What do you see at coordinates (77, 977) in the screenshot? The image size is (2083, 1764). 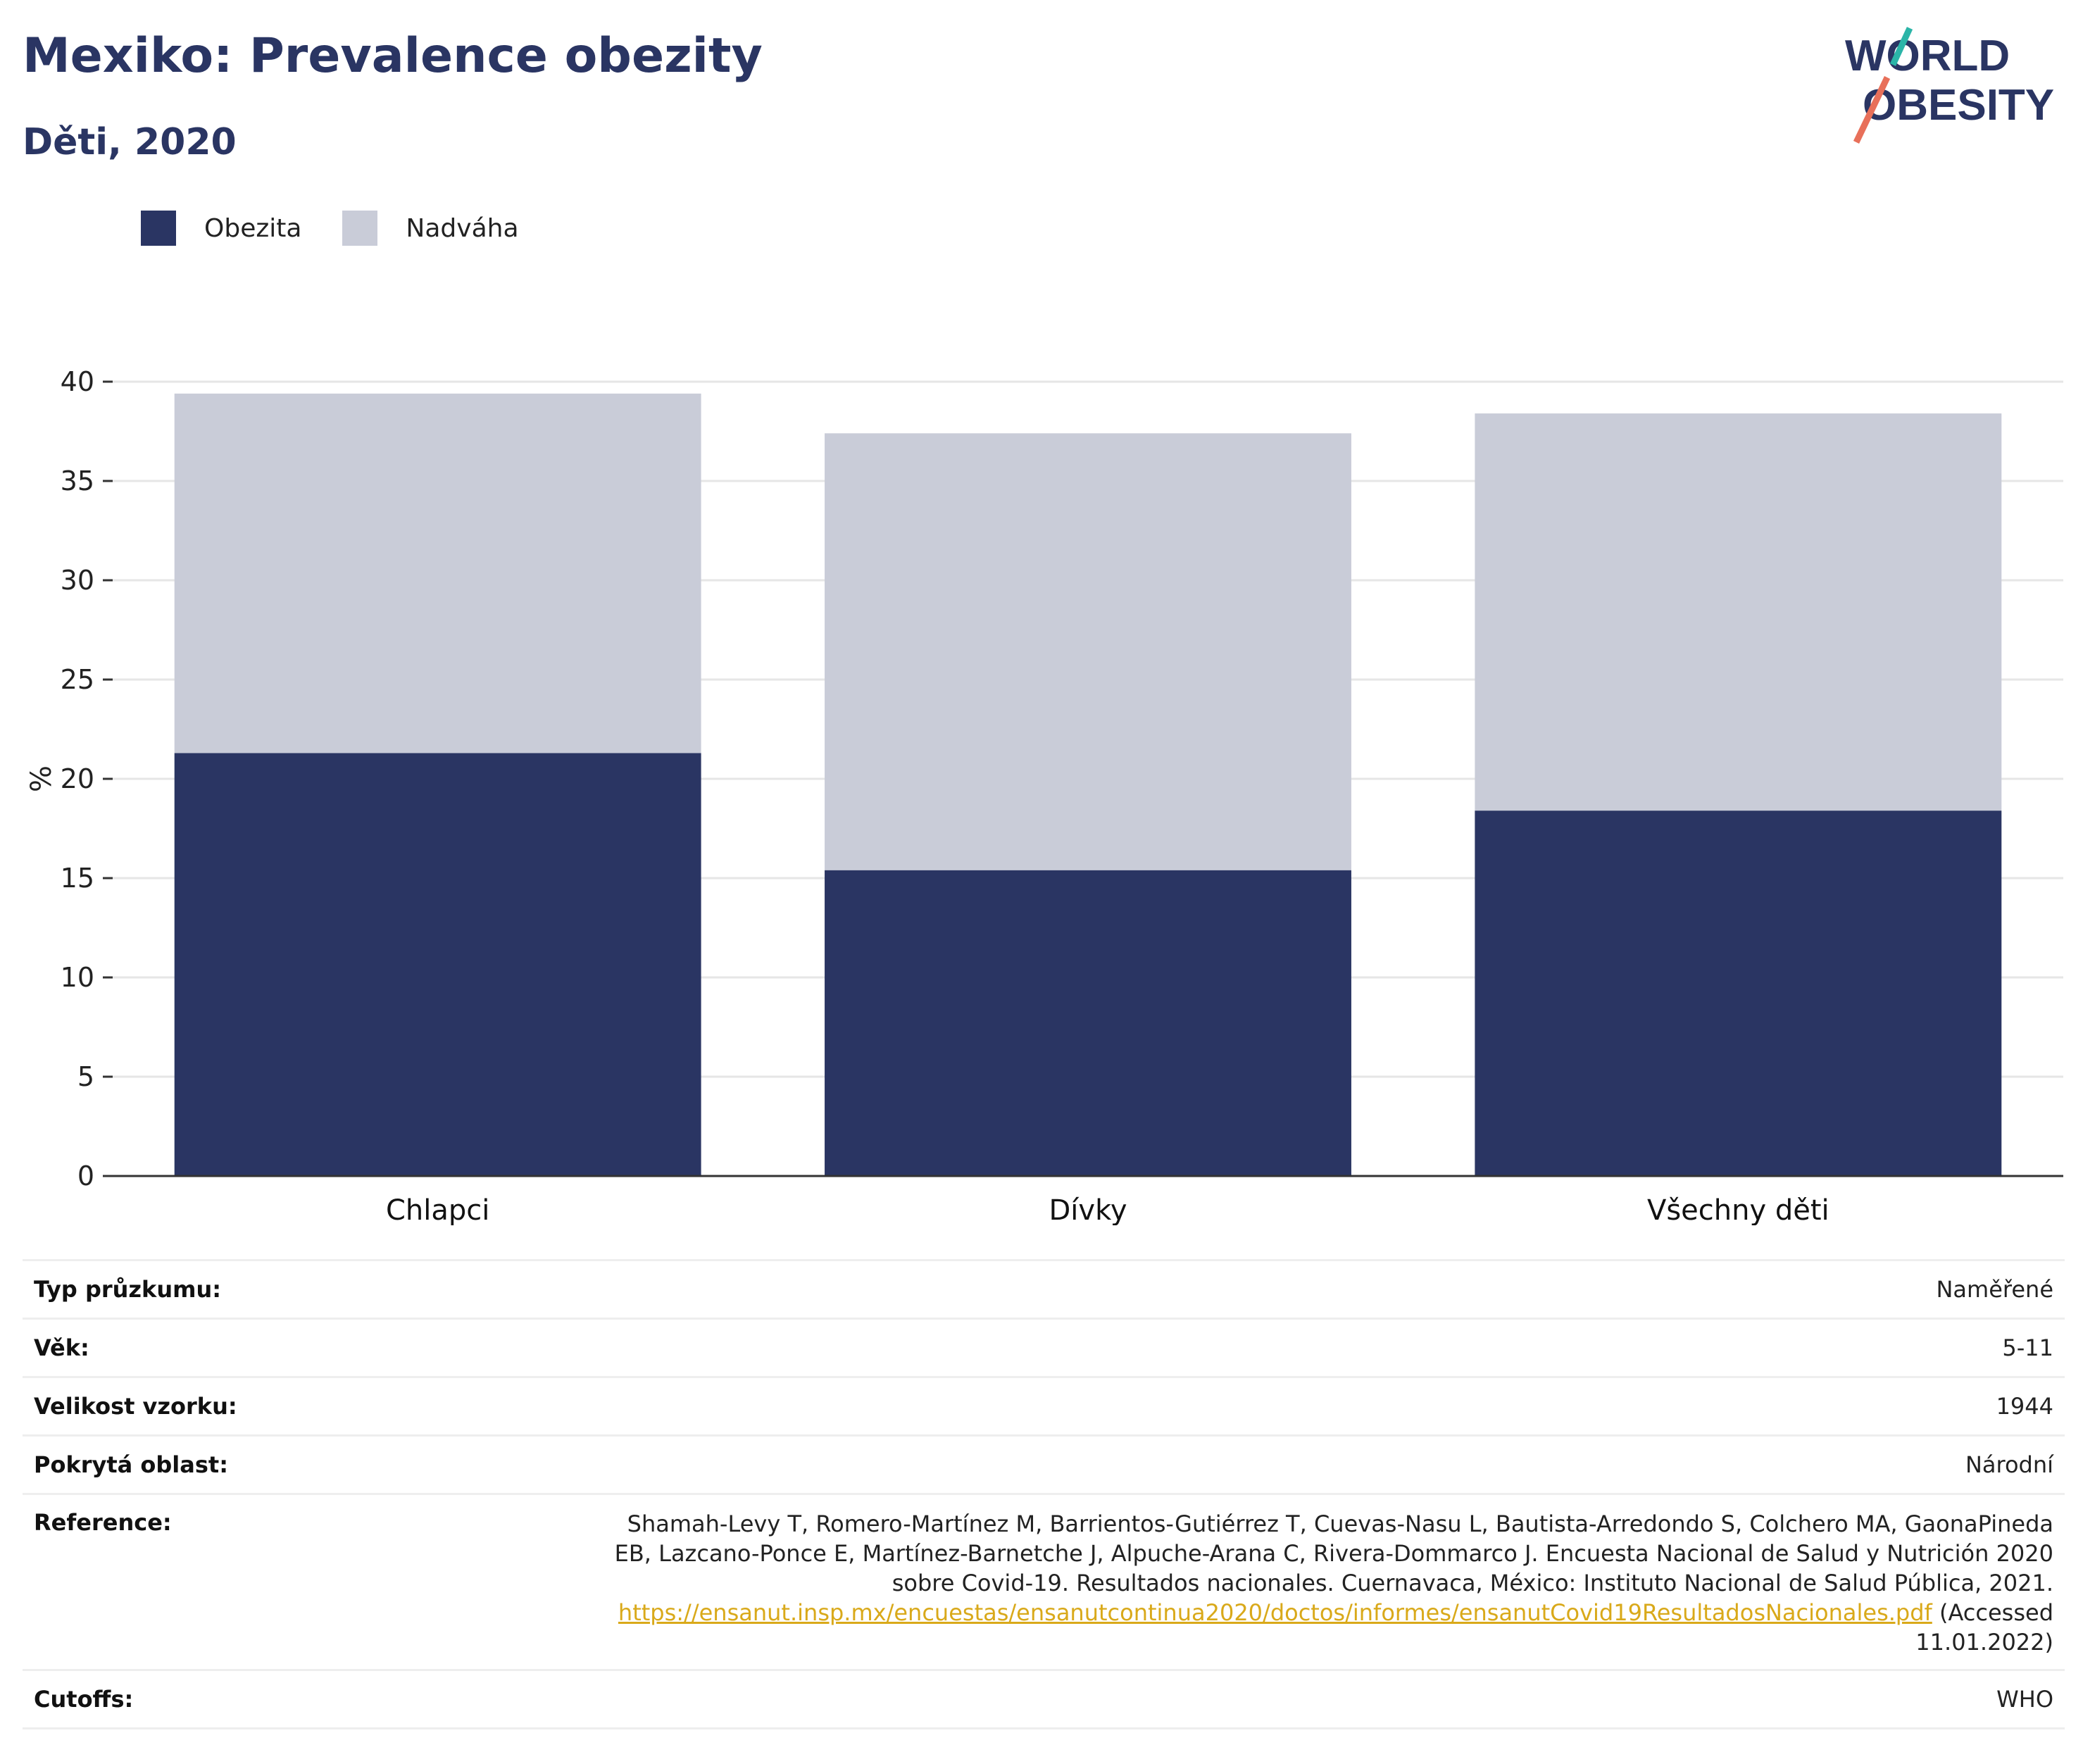 I see `y-tick-label: 10` at bounding box center [77, 977].